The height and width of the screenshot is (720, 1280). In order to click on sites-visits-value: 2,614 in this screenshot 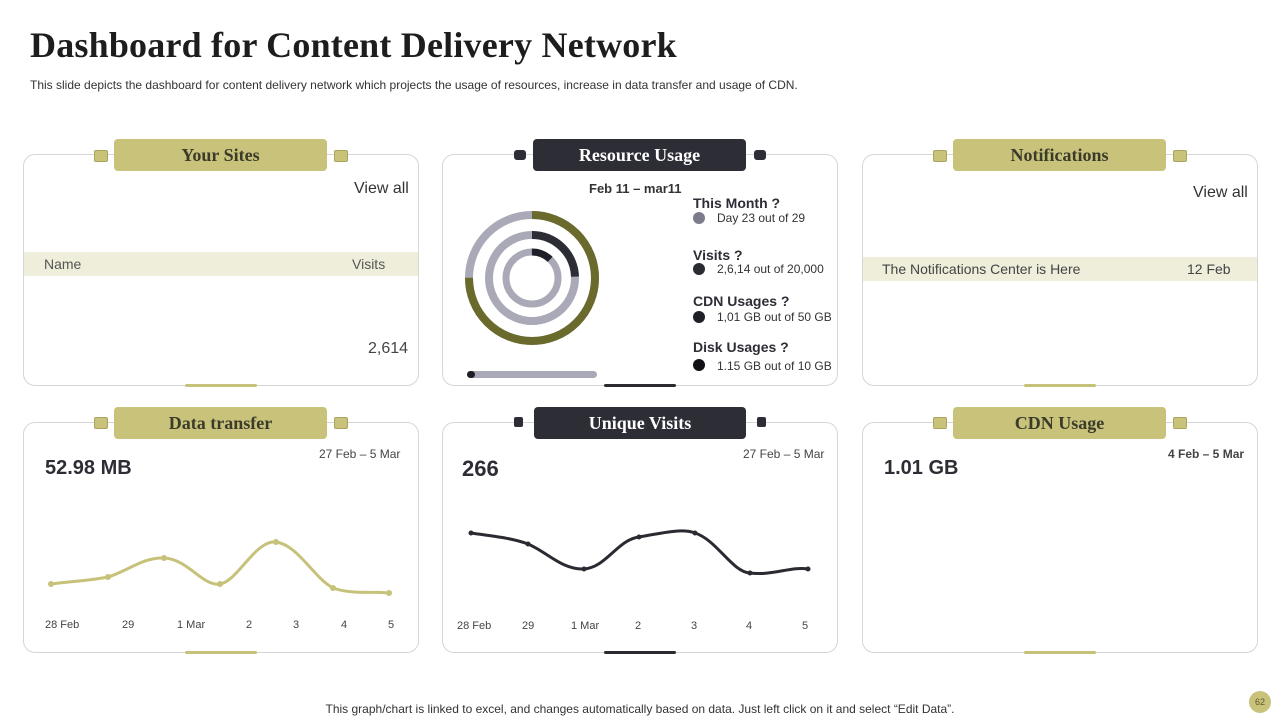, I will do `click(388, 348)`.